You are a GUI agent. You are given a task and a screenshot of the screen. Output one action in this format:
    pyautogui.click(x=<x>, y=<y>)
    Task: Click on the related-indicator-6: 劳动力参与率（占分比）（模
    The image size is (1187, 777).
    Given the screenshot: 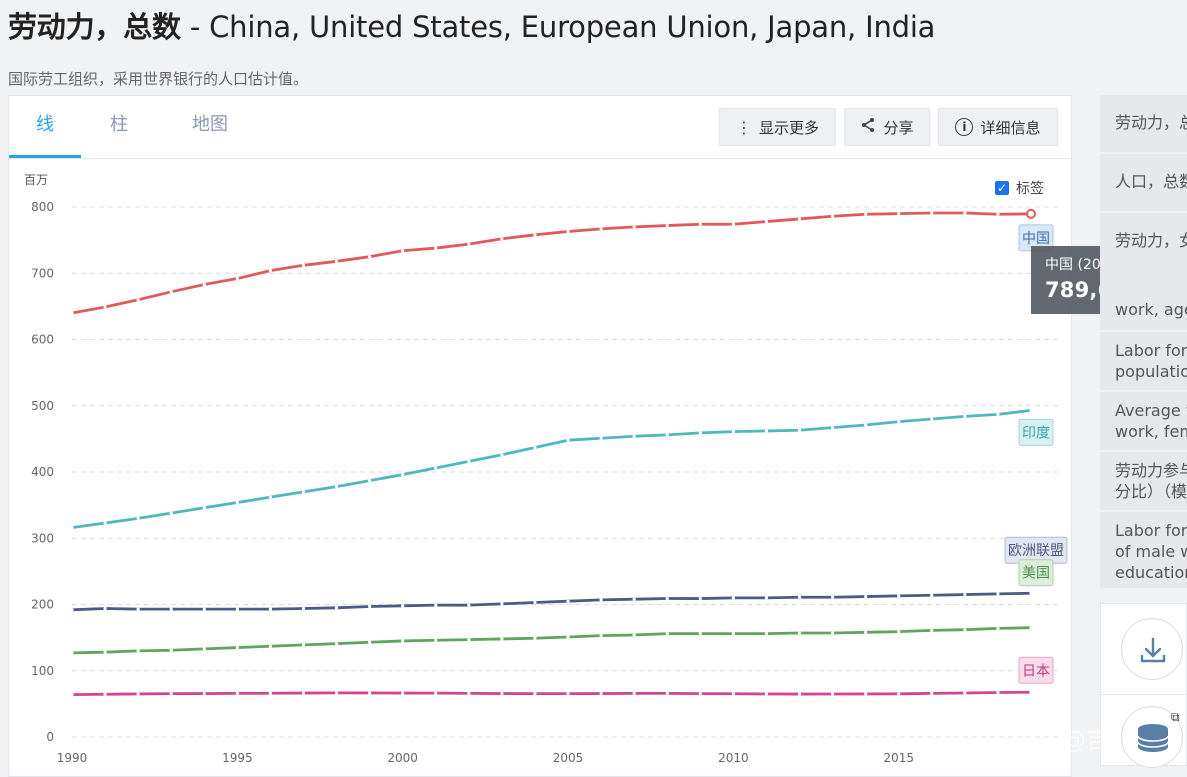 What is the action you would take?
    pyautogui.click(x=1143, y=481)
    